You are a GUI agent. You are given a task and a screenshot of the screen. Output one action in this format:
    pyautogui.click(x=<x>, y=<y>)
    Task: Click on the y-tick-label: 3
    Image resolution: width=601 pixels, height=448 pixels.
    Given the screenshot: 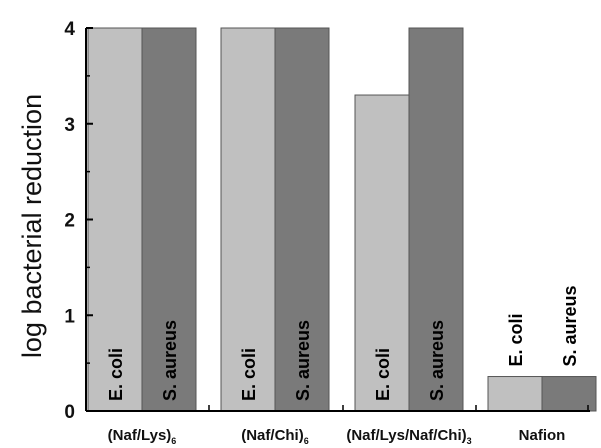 What is the action you would take?
    pyautogui.click(x=69, y=125)
    